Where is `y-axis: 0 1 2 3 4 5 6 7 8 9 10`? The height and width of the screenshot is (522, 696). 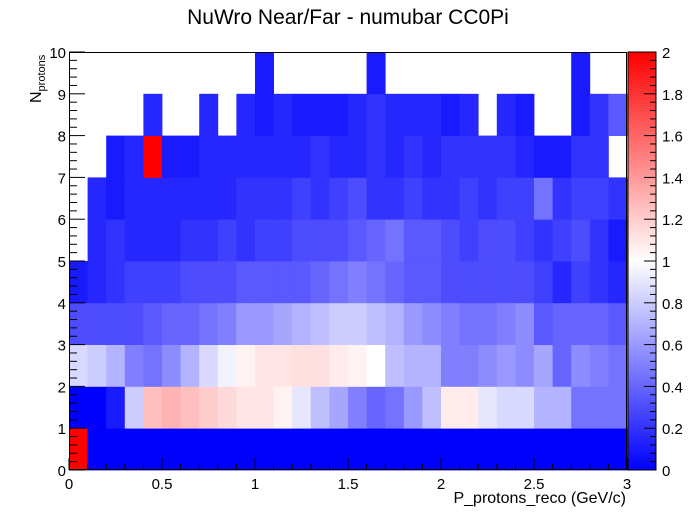 y-axis: 0 1 2 3 4 5 6 7 8 9 10 is located at coordinates (67, 262).